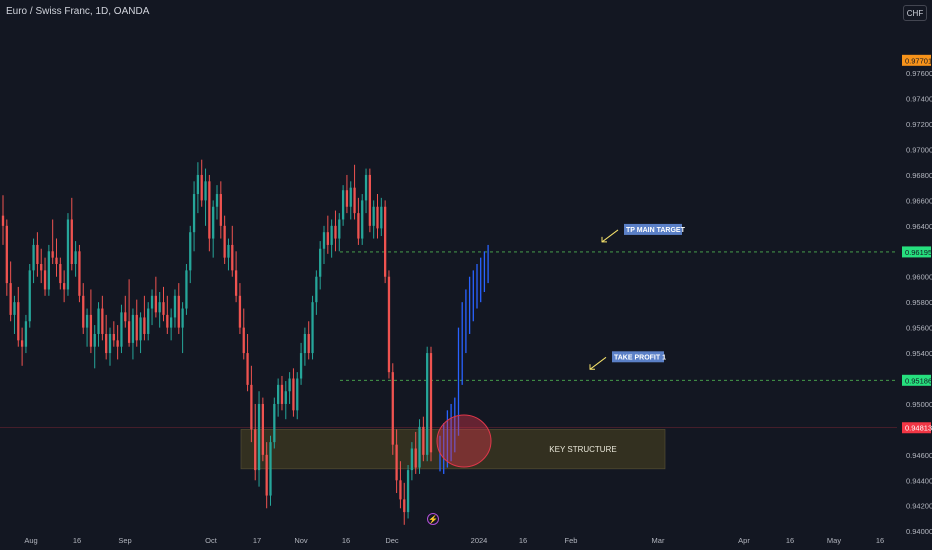 The width and height of the screenshot is (932, 550). Describe the element at coordinates (464, 441) in the screenshot. I see `highlight-circle` at that location.